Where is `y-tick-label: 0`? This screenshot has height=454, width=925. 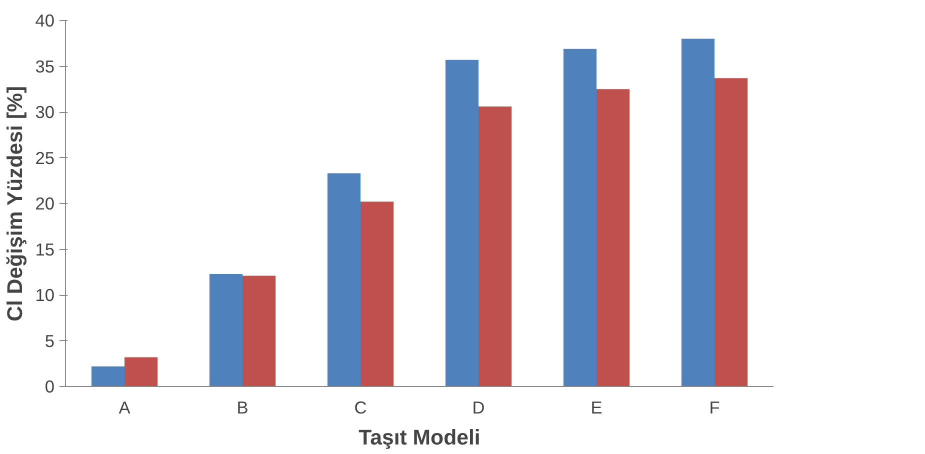 y-tick-label: 0 is located at coordinates (49, 386).